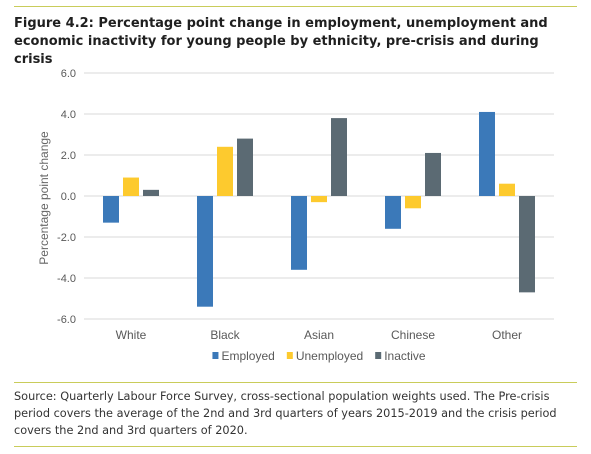  Describe the element at coordinates (205, 251) in the screenshot. I see `bar-employed-black` at that location.